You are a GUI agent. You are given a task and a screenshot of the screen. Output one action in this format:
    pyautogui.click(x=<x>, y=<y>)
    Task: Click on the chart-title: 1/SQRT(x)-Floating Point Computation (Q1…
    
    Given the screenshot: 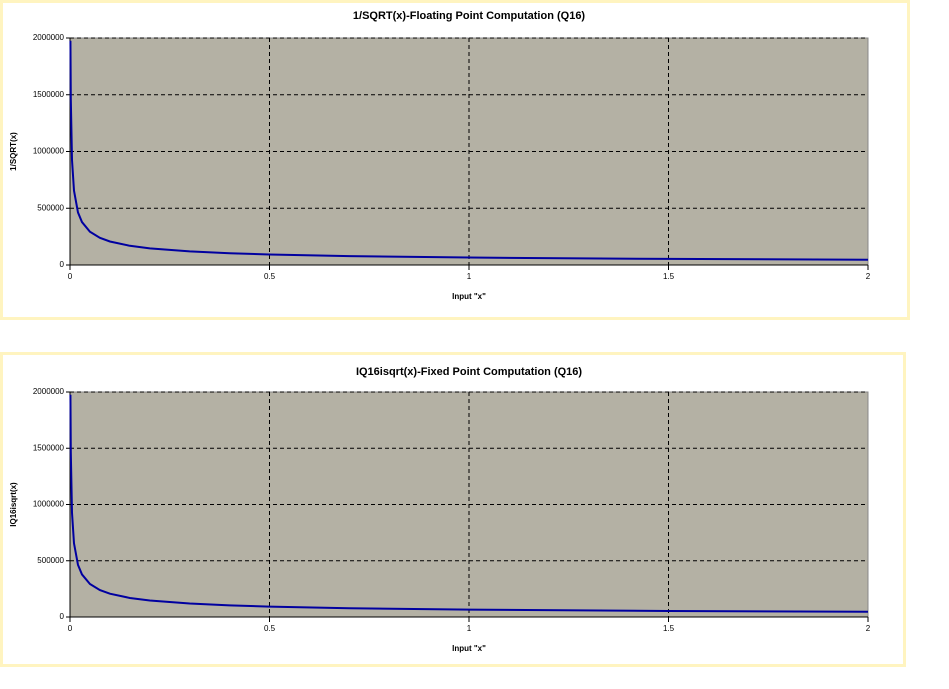 What is the action you would take?
    pyautogui.click(x=469, y=16)
    